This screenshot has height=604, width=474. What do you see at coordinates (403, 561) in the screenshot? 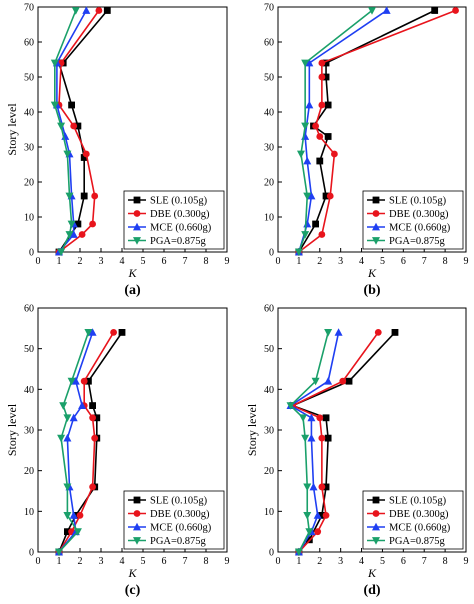
I see `x-tick-label: 6` at bounding box center [403, 561].